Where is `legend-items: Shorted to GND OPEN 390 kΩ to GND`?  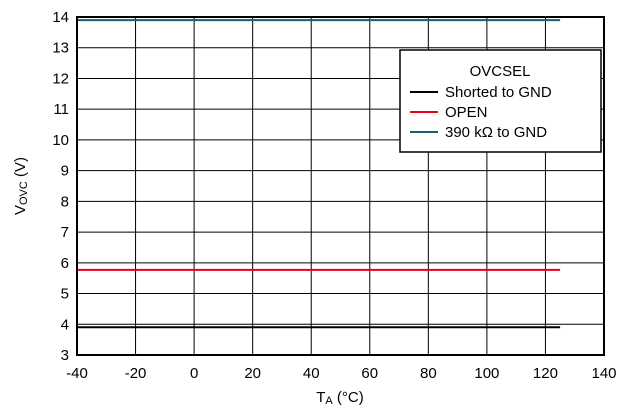 legend-items: Shorted to GND OPEN 390 kΩ to GND is located at coordinates (481, 112).